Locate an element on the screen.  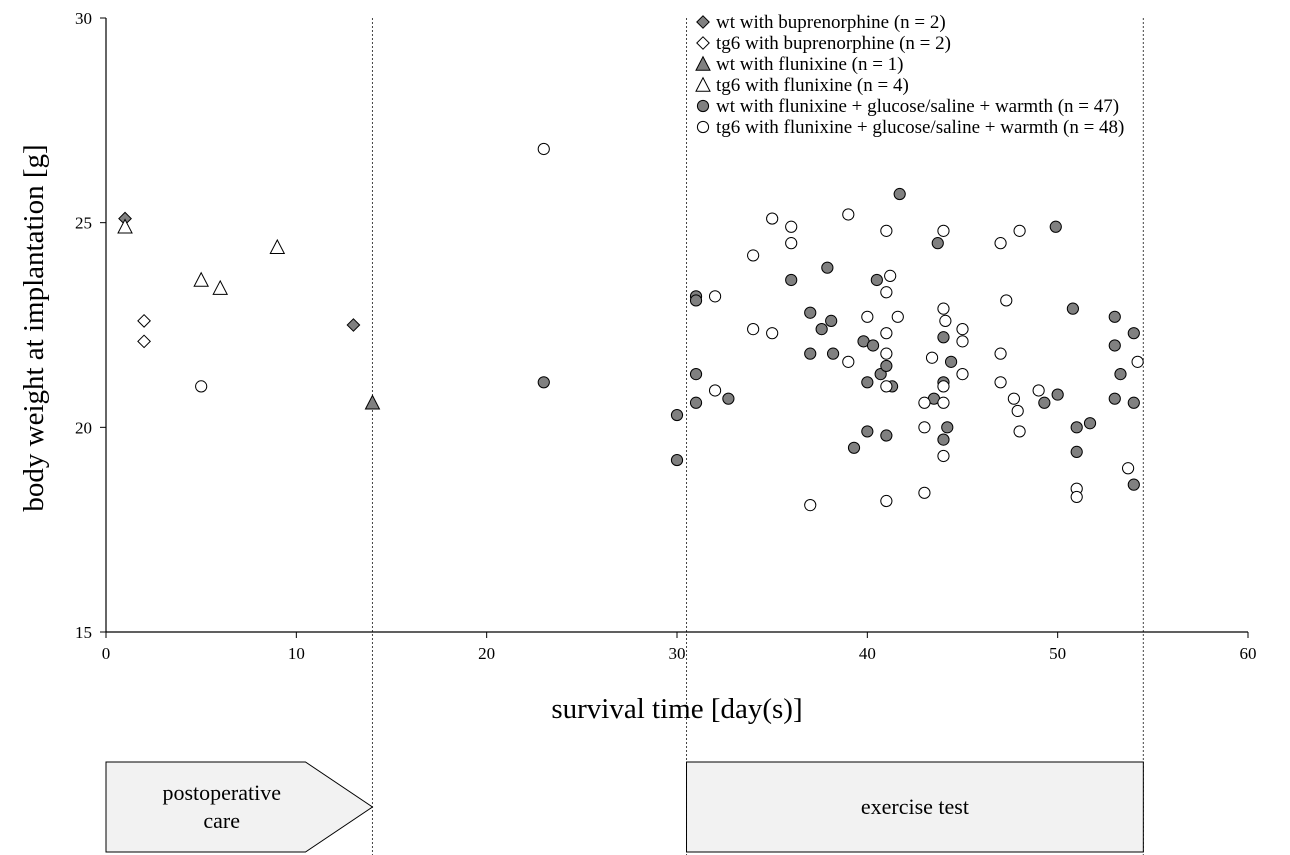
phase-boxes: postoperative care exercise test is located at coordinates (624, 807).